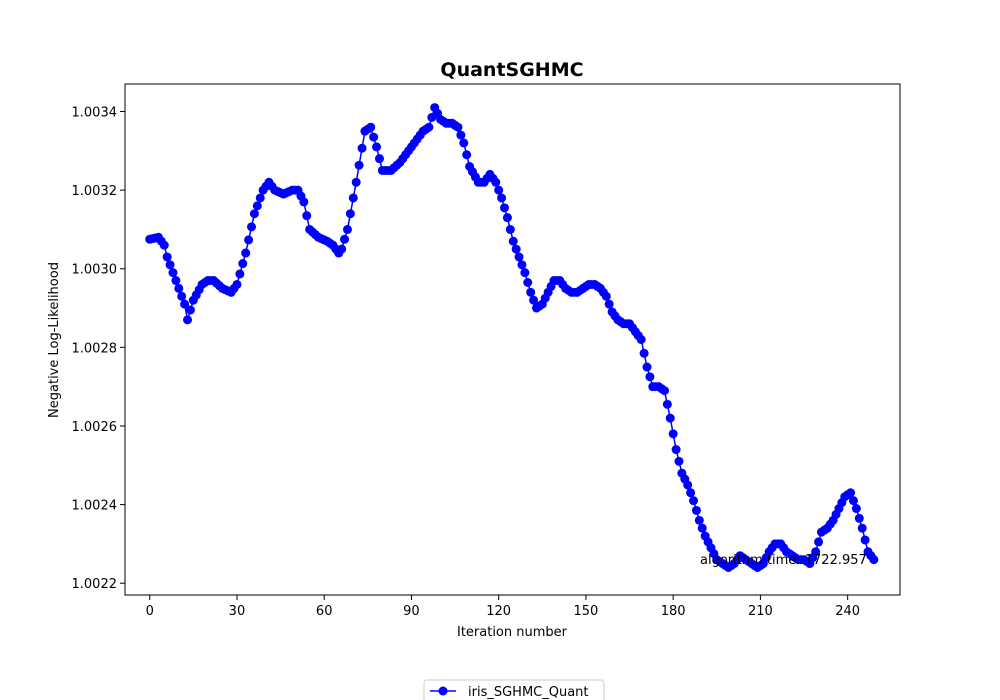  Describe the element at coordinates (443, 691) in the screenshot. I see `legend-marker-swatch` at that location.